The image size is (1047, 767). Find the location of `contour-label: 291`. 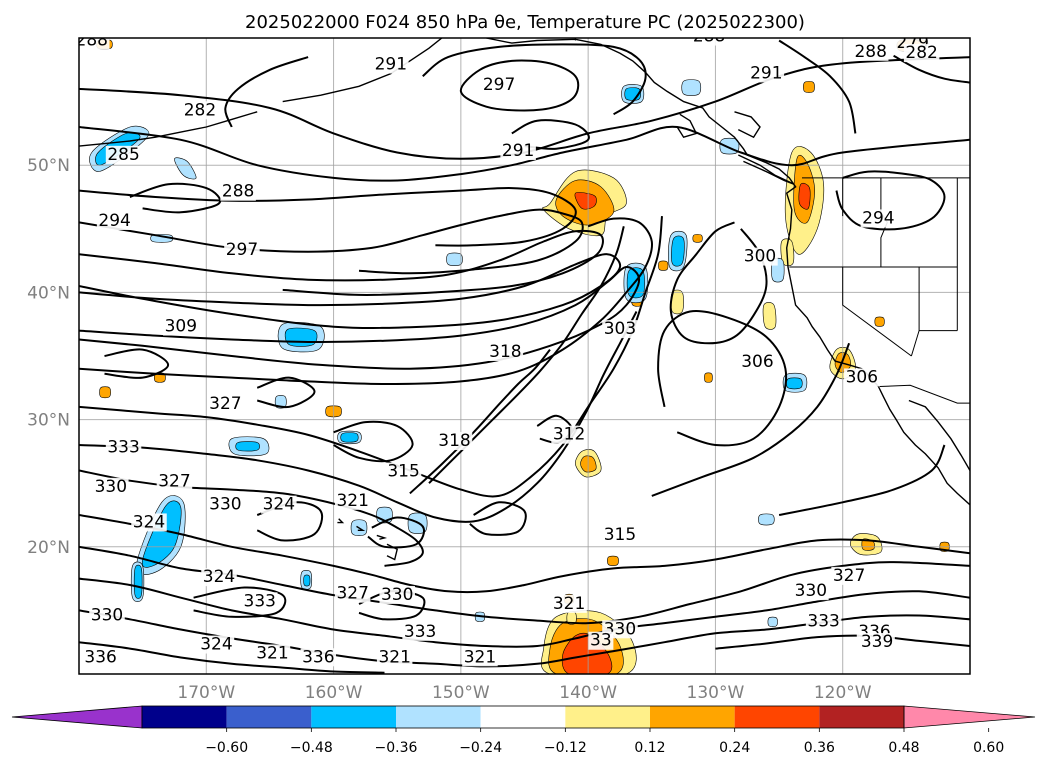

contour-label: 291 is located at coordinates (518, 151).